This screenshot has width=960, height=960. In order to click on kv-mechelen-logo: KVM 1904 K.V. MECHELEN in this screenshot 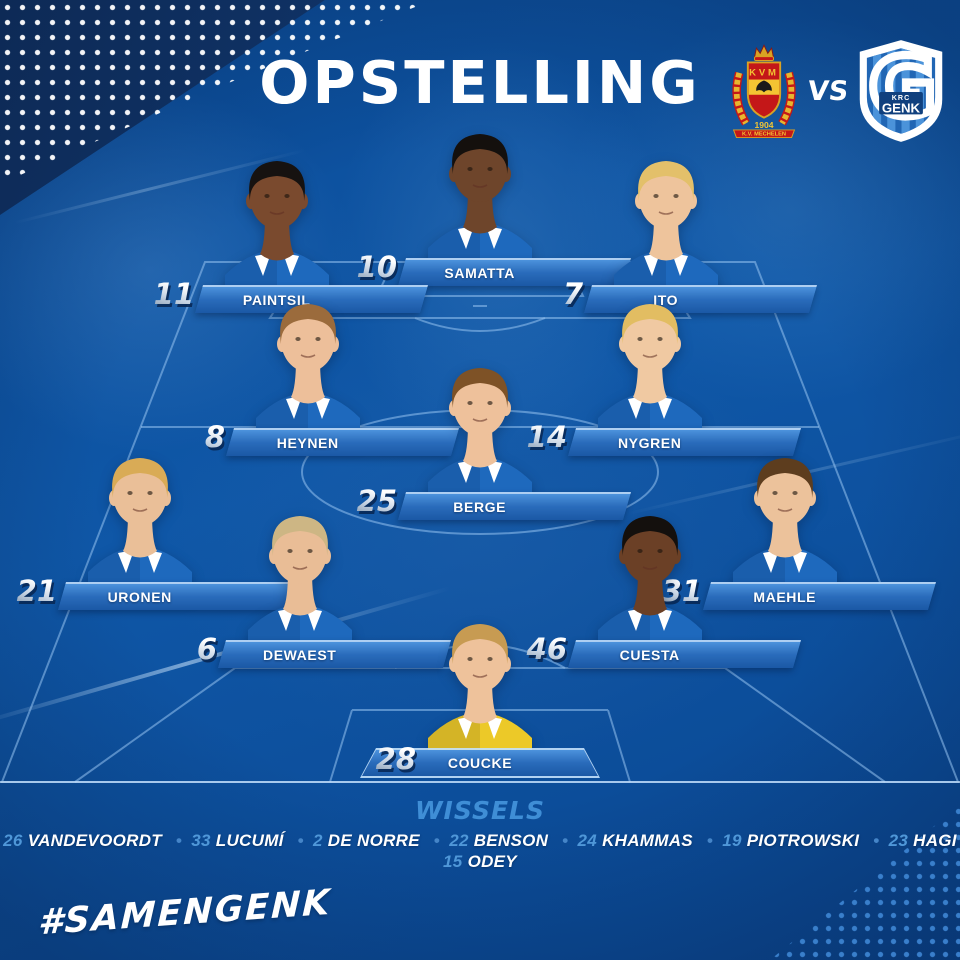, I will do `click(764, 91)`.